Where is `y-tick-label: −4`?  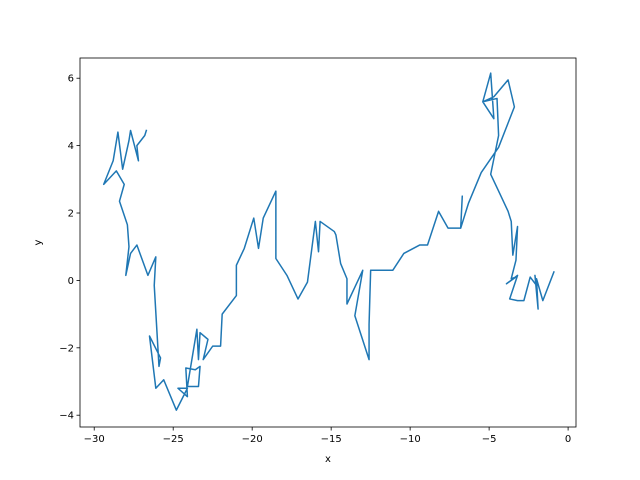 y-tick-label: −4 is located at coordinates (66, 416).